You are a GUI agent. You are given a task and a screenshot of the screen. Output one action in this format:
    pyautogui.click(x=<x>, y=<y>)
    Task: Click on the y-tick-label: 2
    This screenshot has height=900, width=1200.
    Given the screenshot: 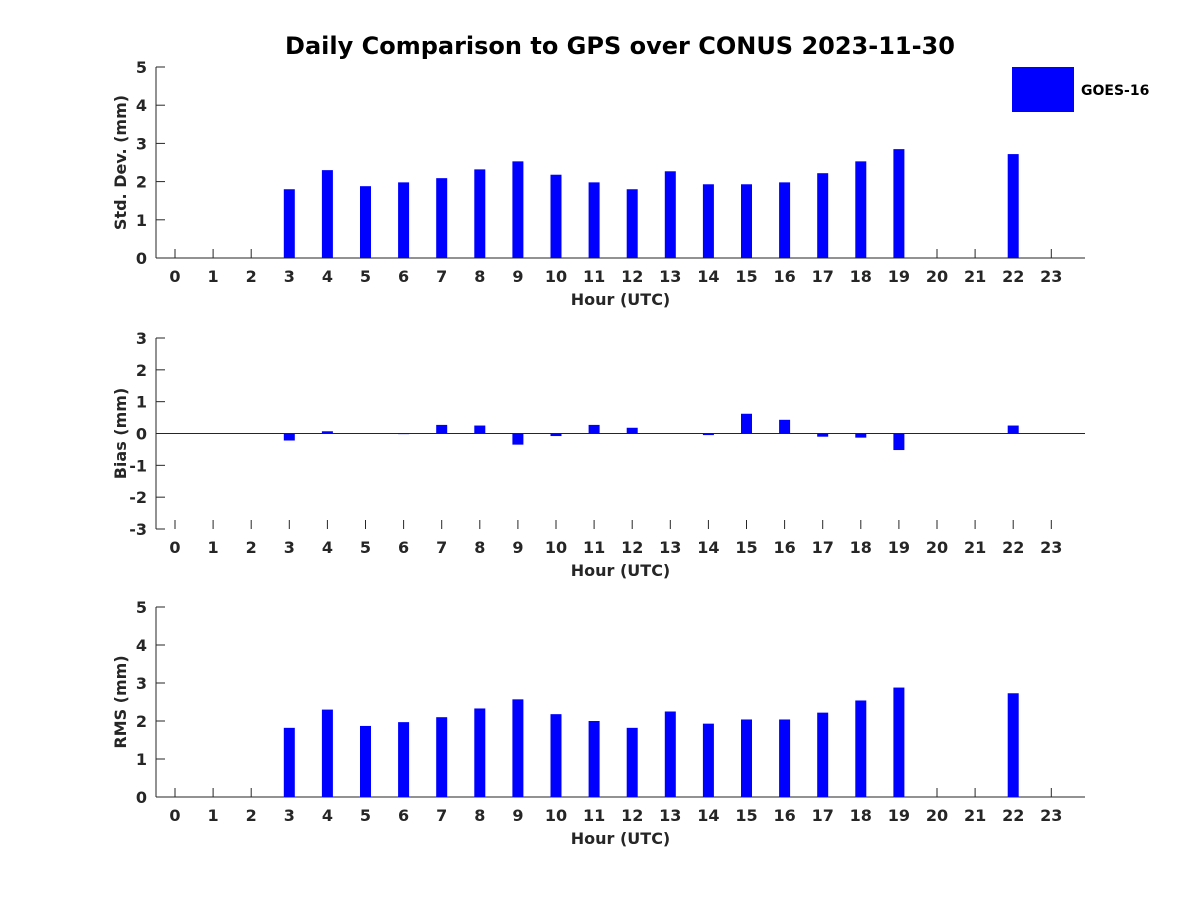 What is the action you would take?
    pyautogui.click(x=141, y=370)
    